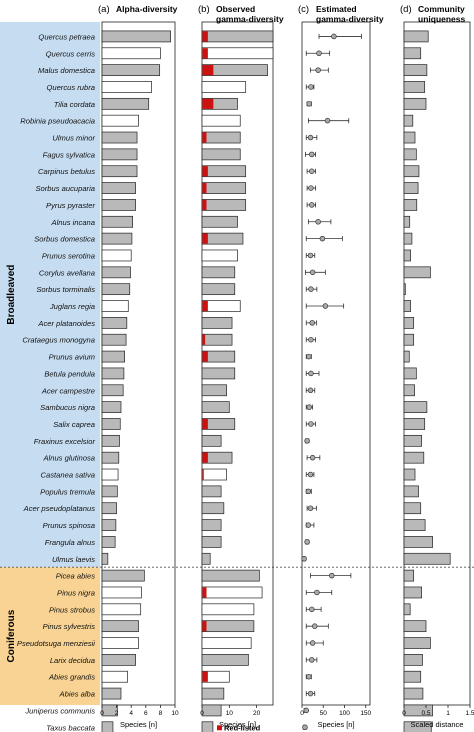 The width and height of the screenshot is (474, 732). What do you see at coordinates (72, 306) in the screenshot?
I see `species-label: Juglans regia` at bounding box center [72, 306].